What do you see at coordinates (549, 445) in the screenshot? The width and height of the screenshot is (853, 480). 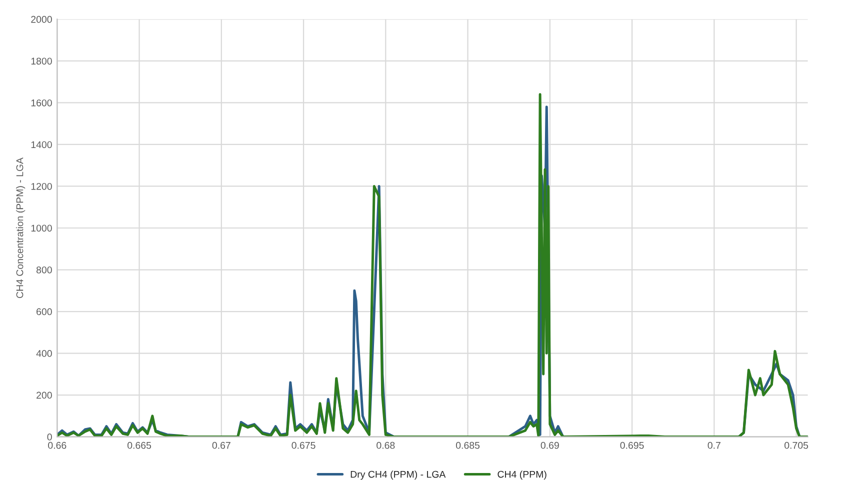 I see `x-tick-label: 0.69` at bounding box center [549, 445].